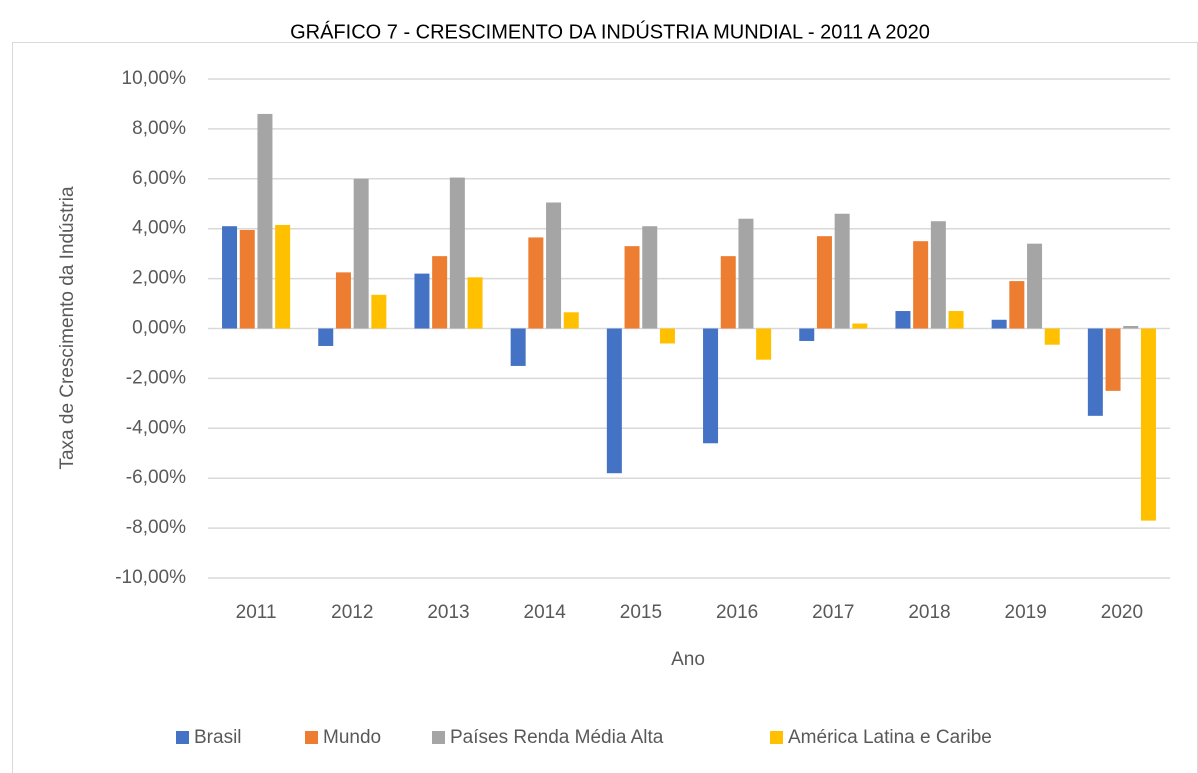 Image resolution: width=1198 pixels, height=773 pixels. What do you see at coordinates (641, 612) in the screenshot?
I see `x-tick-label: 2015` at bounding box center [641, 612].